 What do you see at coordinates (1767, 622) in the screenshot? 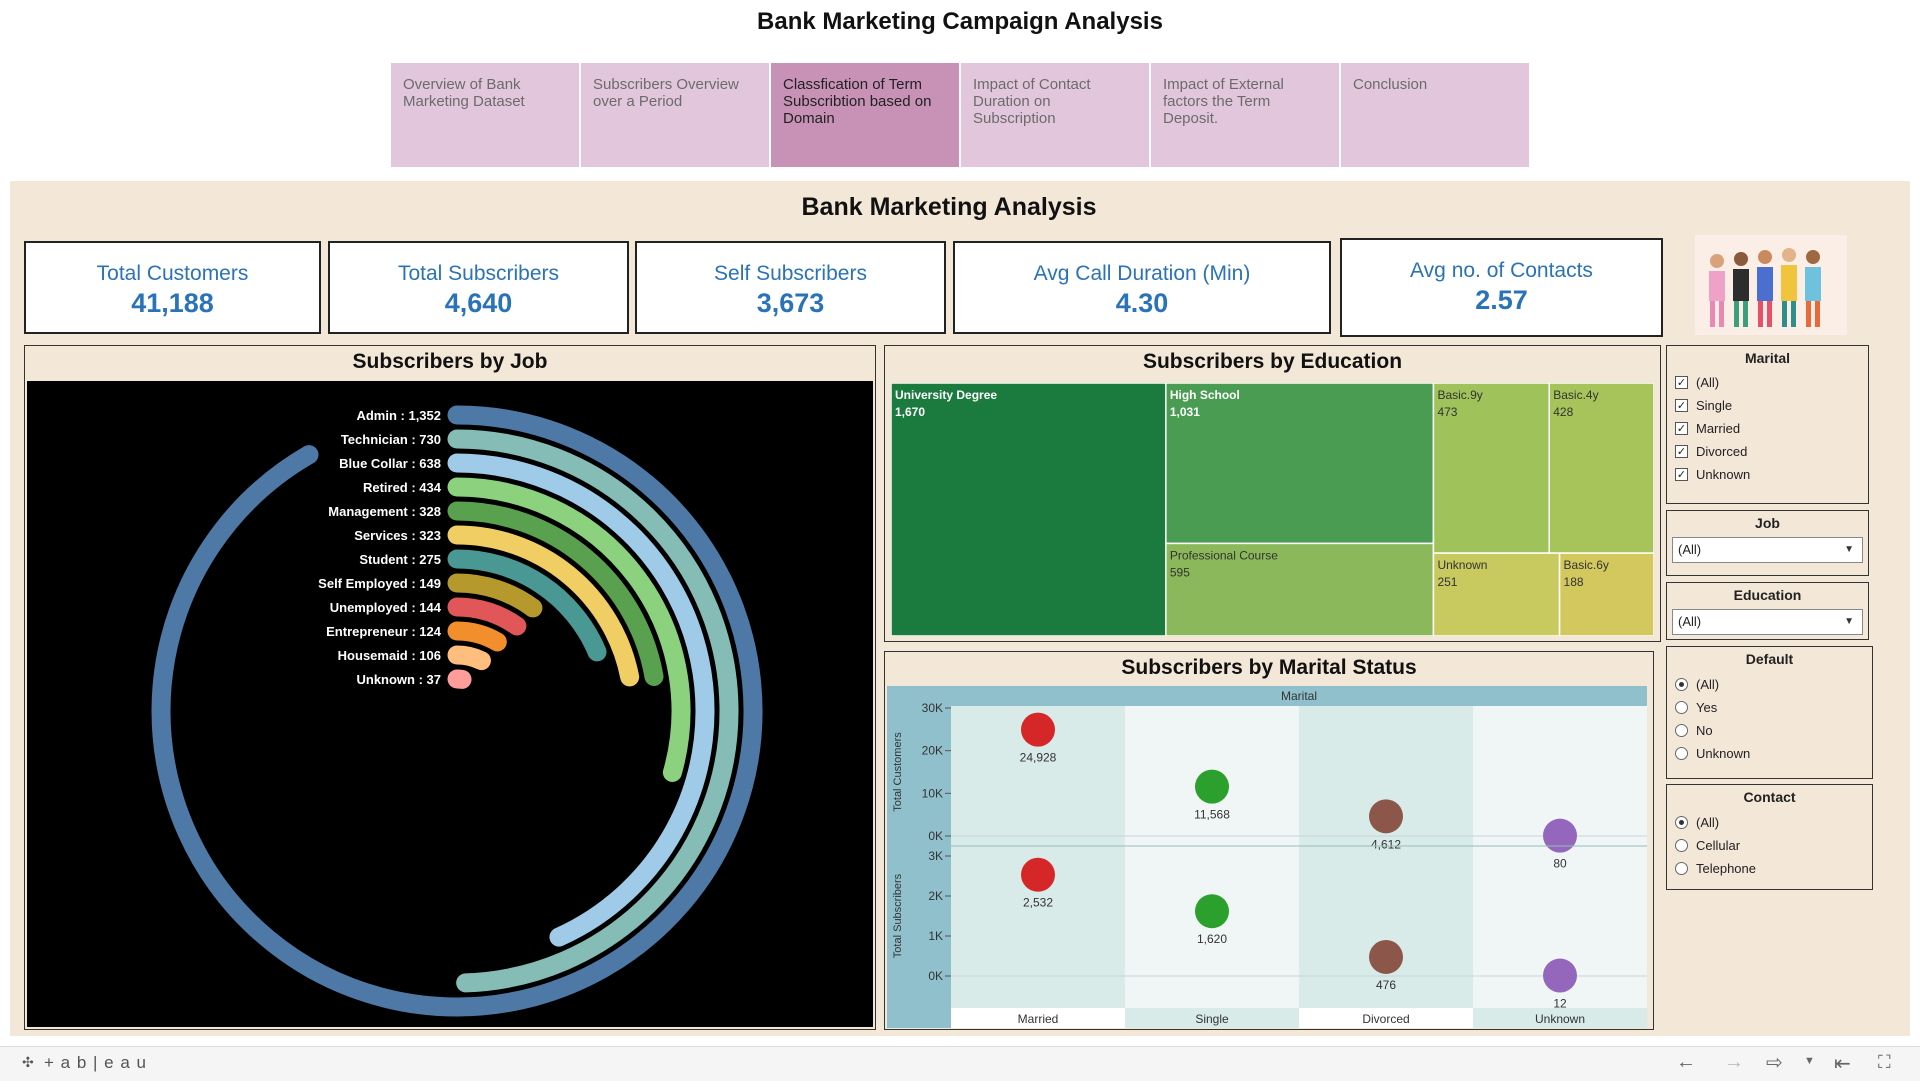
I see `education-dropdown: (All) ▼` at bounding box center [1767, 622].